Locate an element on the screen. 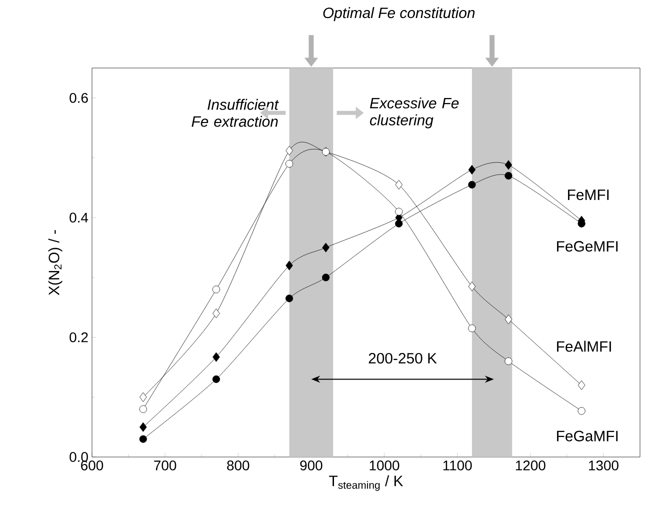 Image resolution: width=648 pixels, height=532 pixels. x-tick-label: 600 is located at coordinates (92, 465).